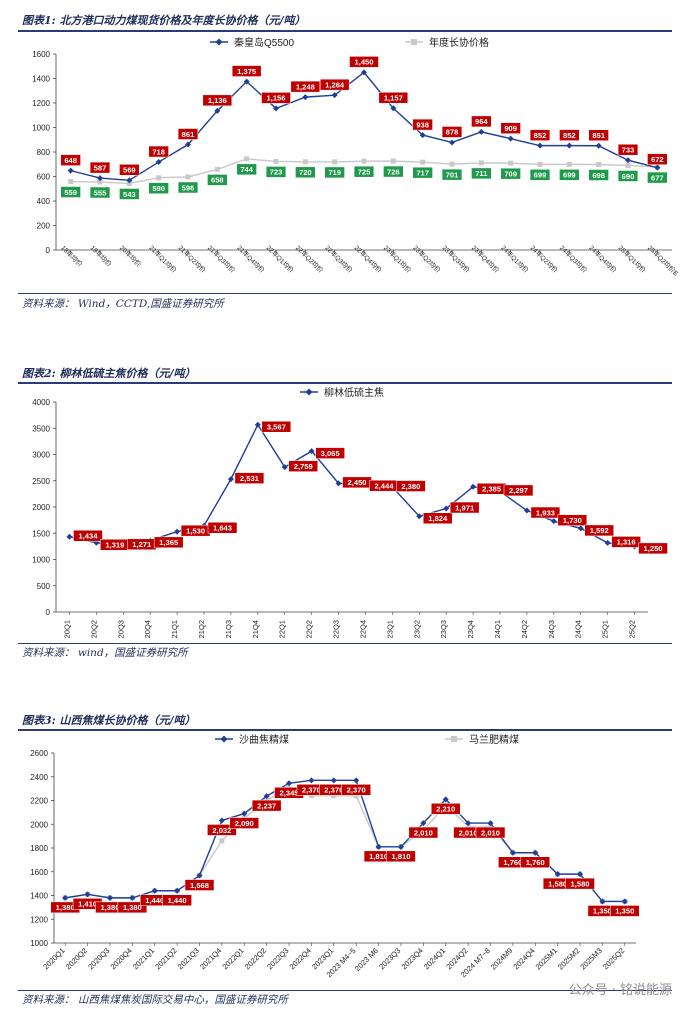 The height and width of the screenshot is (1010, 694). What do you see at coordinates (221, 830) in the screenshot?
I see `data-label: 2,032` at bounding box center [221, 830].